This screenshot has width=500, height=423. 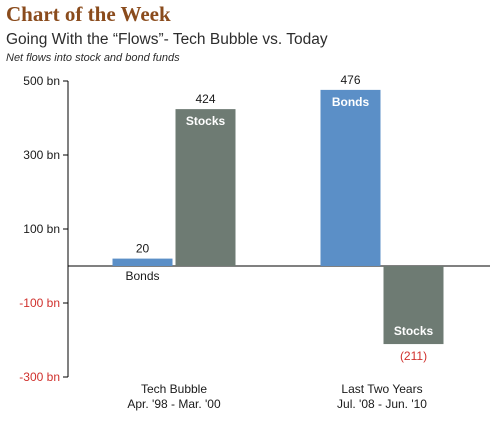 What do you see at coordinates (41, 155) in the screenshot?
I see `y-tick-label: 300 bn` at bounding box center [41, 155].